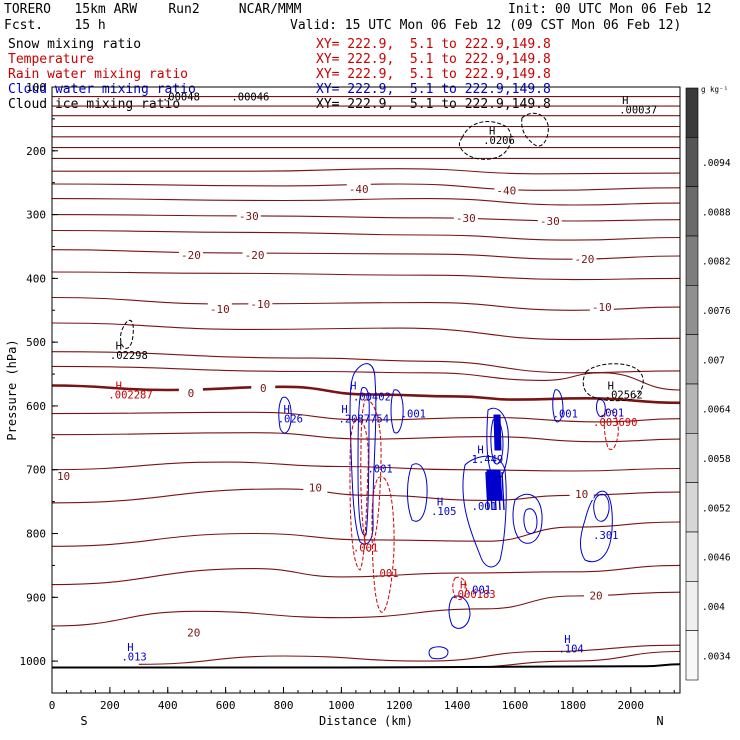 Image resolution: width=740 pixels, height=740 pixels. I want to click on x-tick-label: 400, so click(168, 705).